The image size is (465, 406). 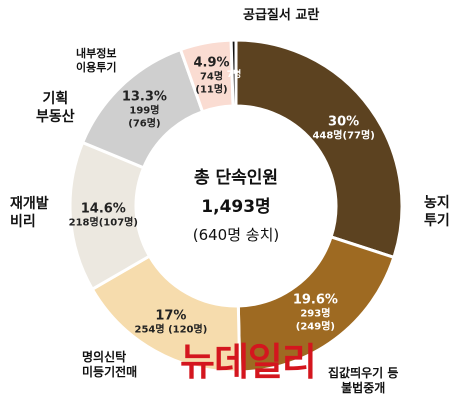 What do you see at coordinates (144, 110) in the screenshot?
I see `slice-label-4-1: 199명` at bounding box center [144, 110].